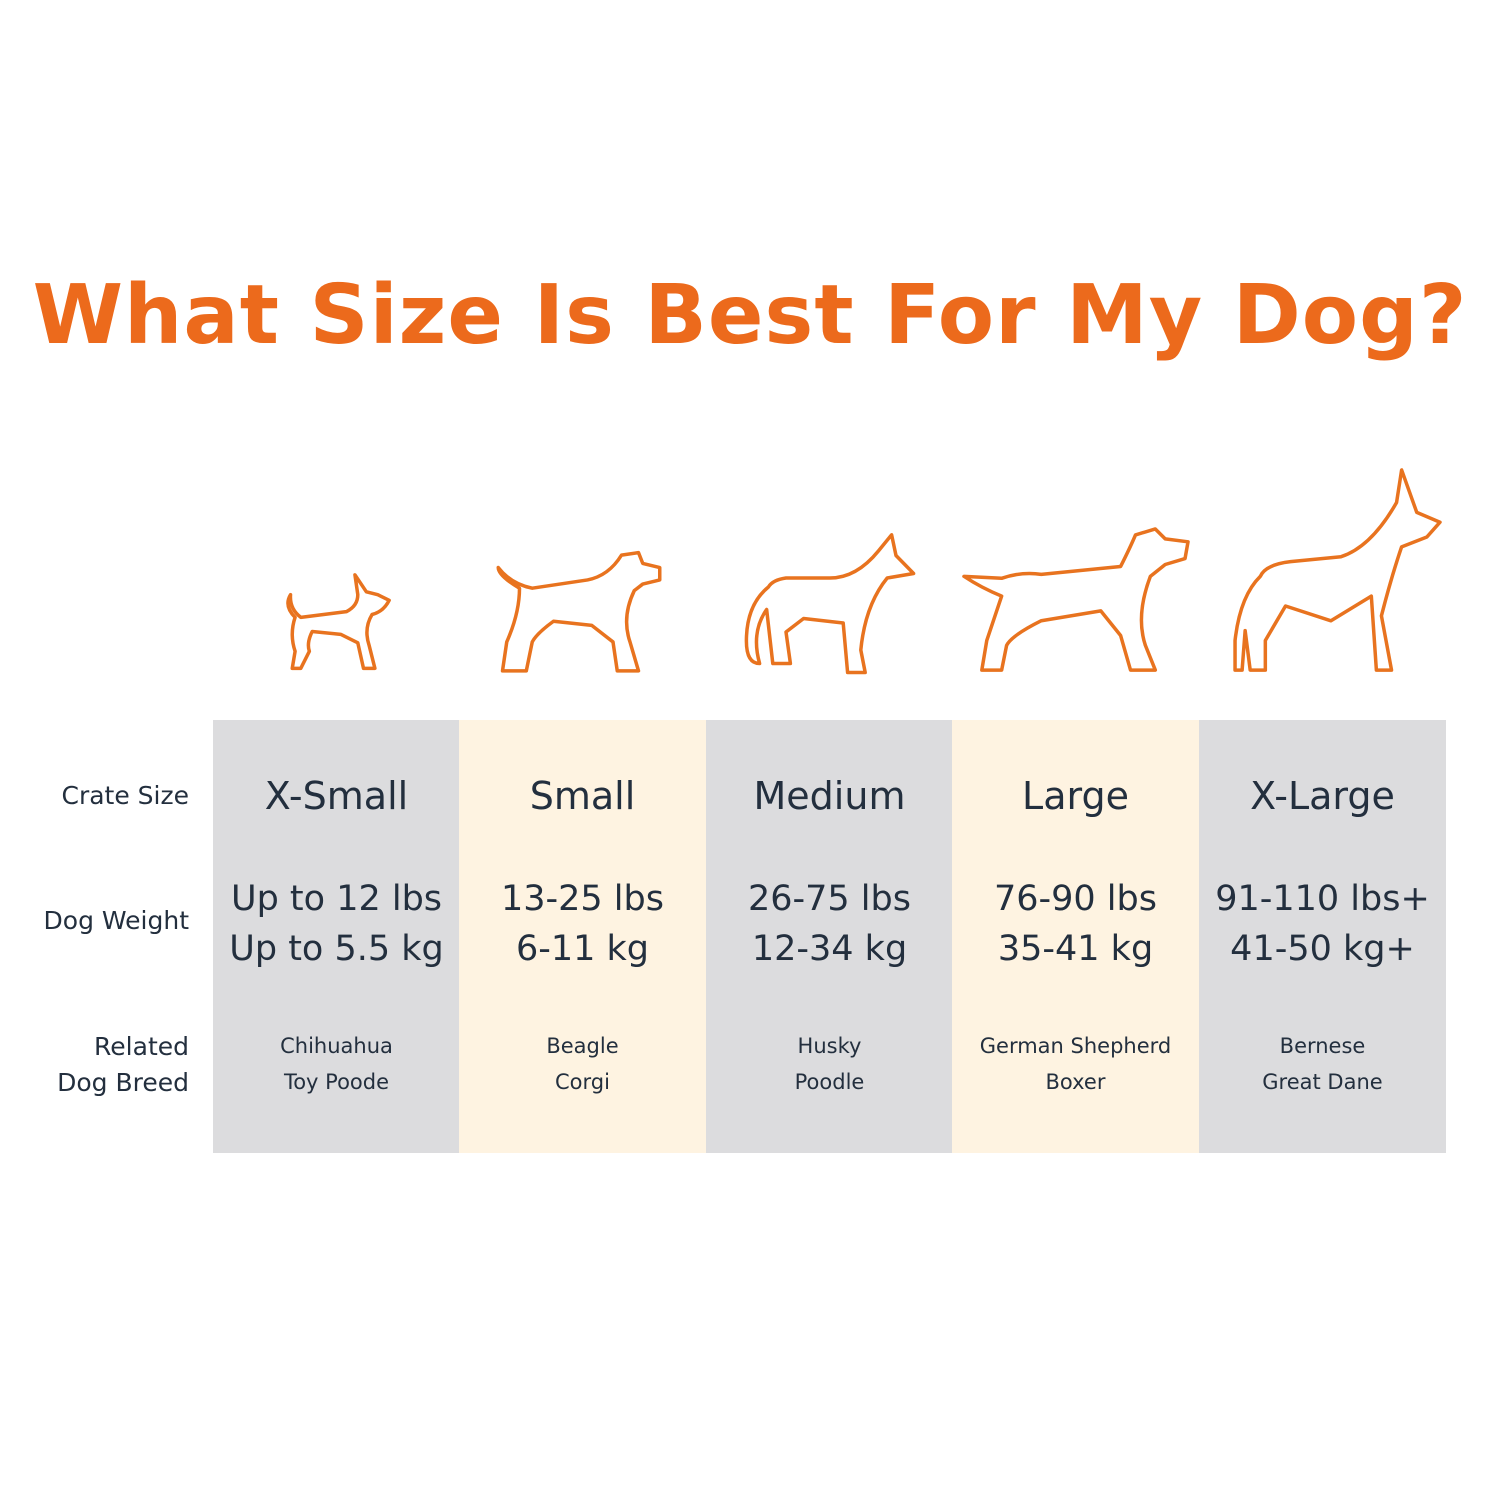 The image size is (1500, 1500). Describe the element at coordinates (335, 623) in the screenshot. I see `chihuahua-outline-icon` at that location.